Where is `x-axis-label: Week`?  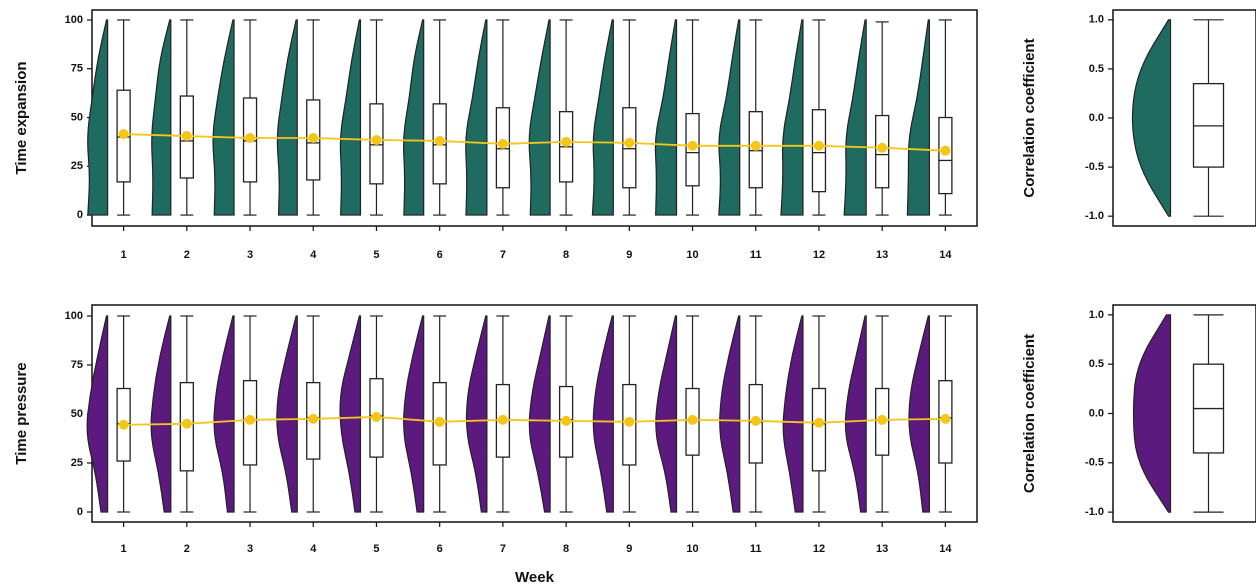
x-axis-label: Week is located at coordinates (535, 577).